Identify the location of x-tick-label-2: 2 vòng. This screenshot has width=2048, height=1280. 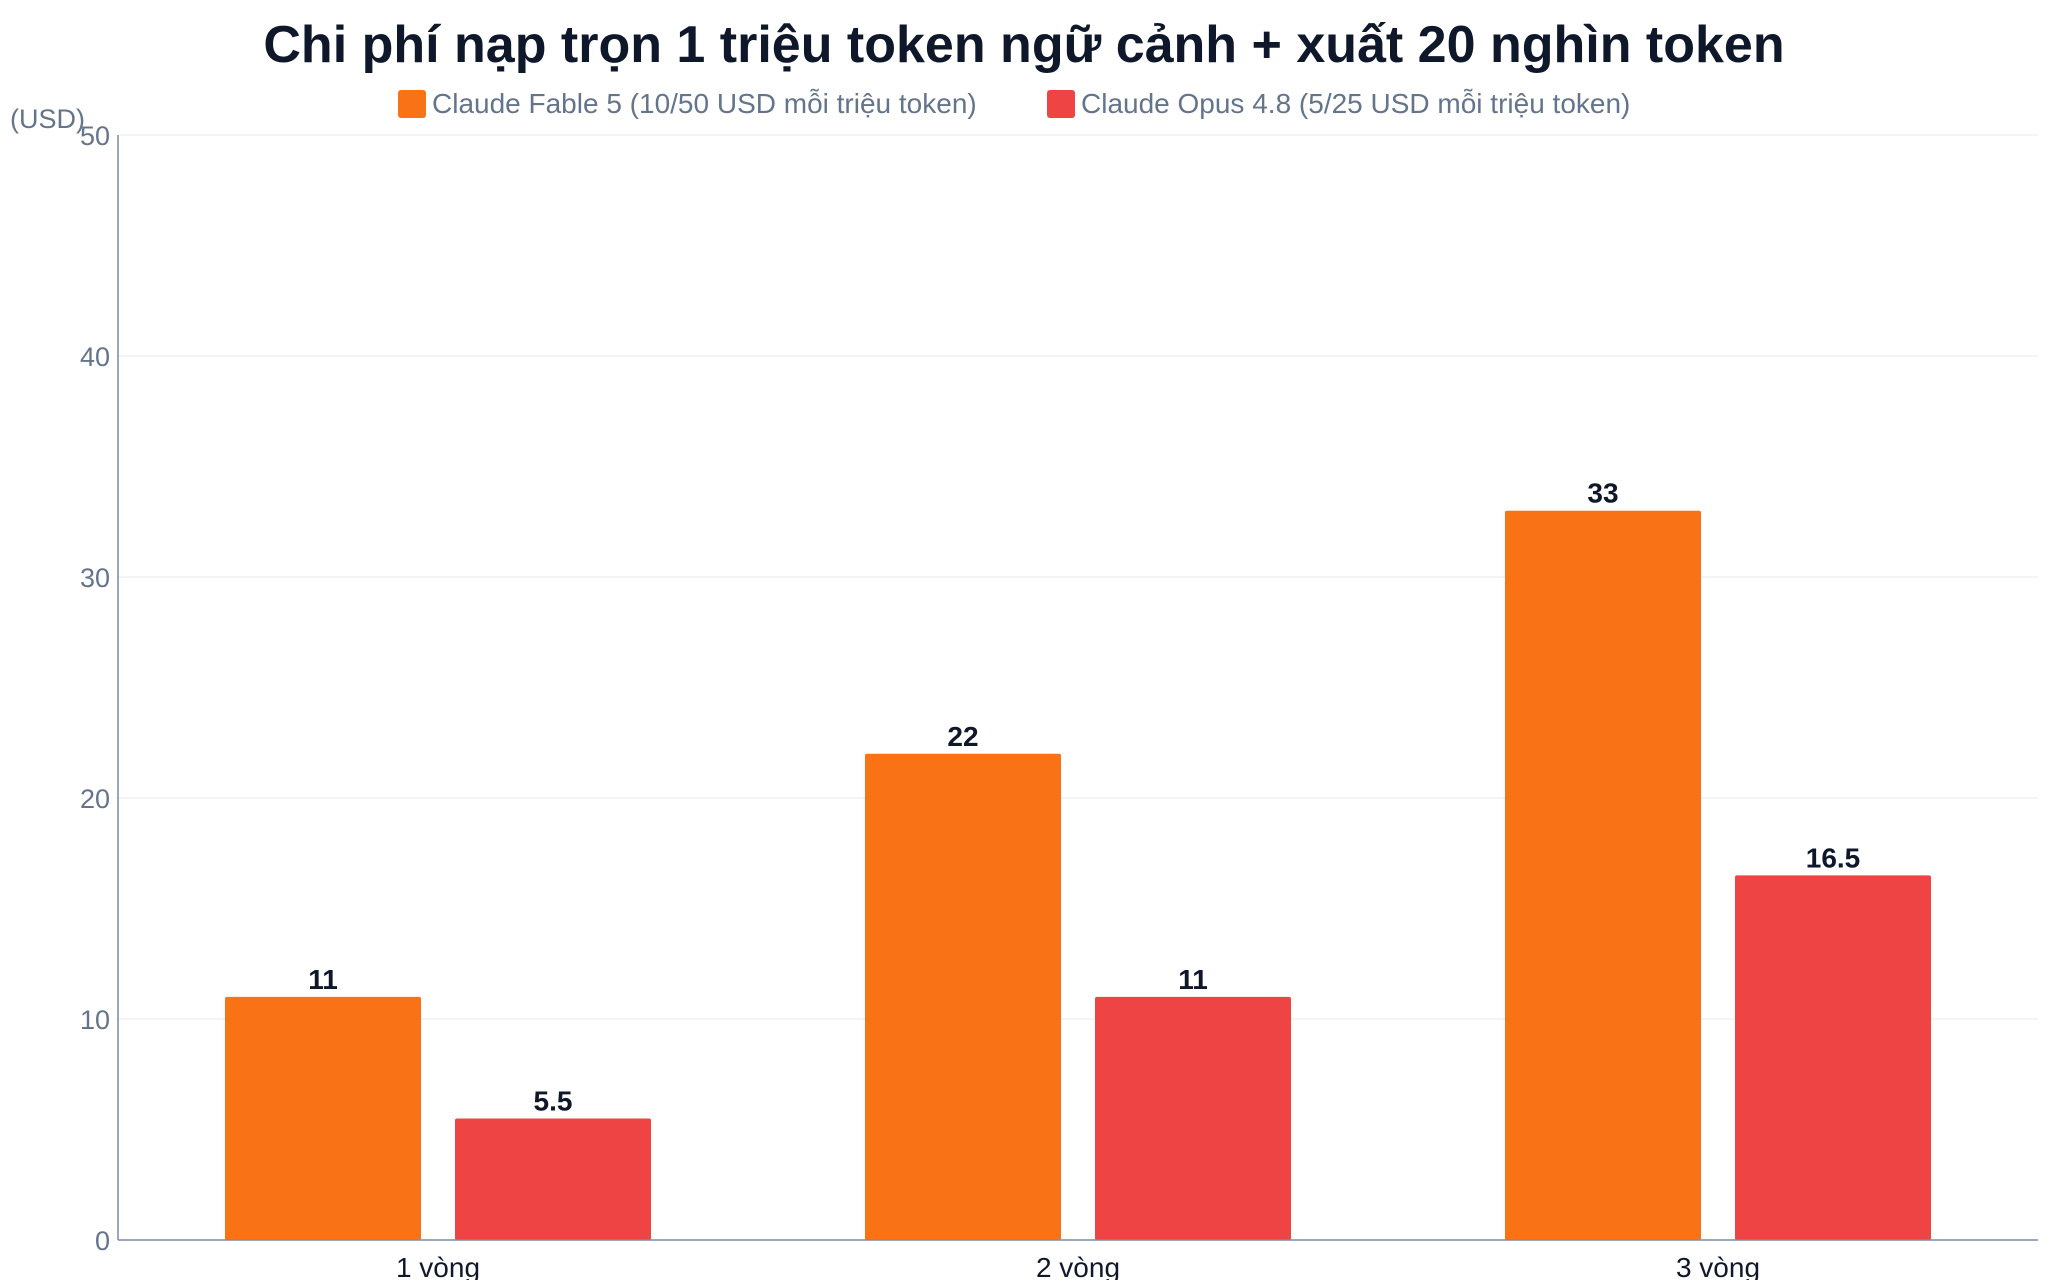
(1078, 1266).